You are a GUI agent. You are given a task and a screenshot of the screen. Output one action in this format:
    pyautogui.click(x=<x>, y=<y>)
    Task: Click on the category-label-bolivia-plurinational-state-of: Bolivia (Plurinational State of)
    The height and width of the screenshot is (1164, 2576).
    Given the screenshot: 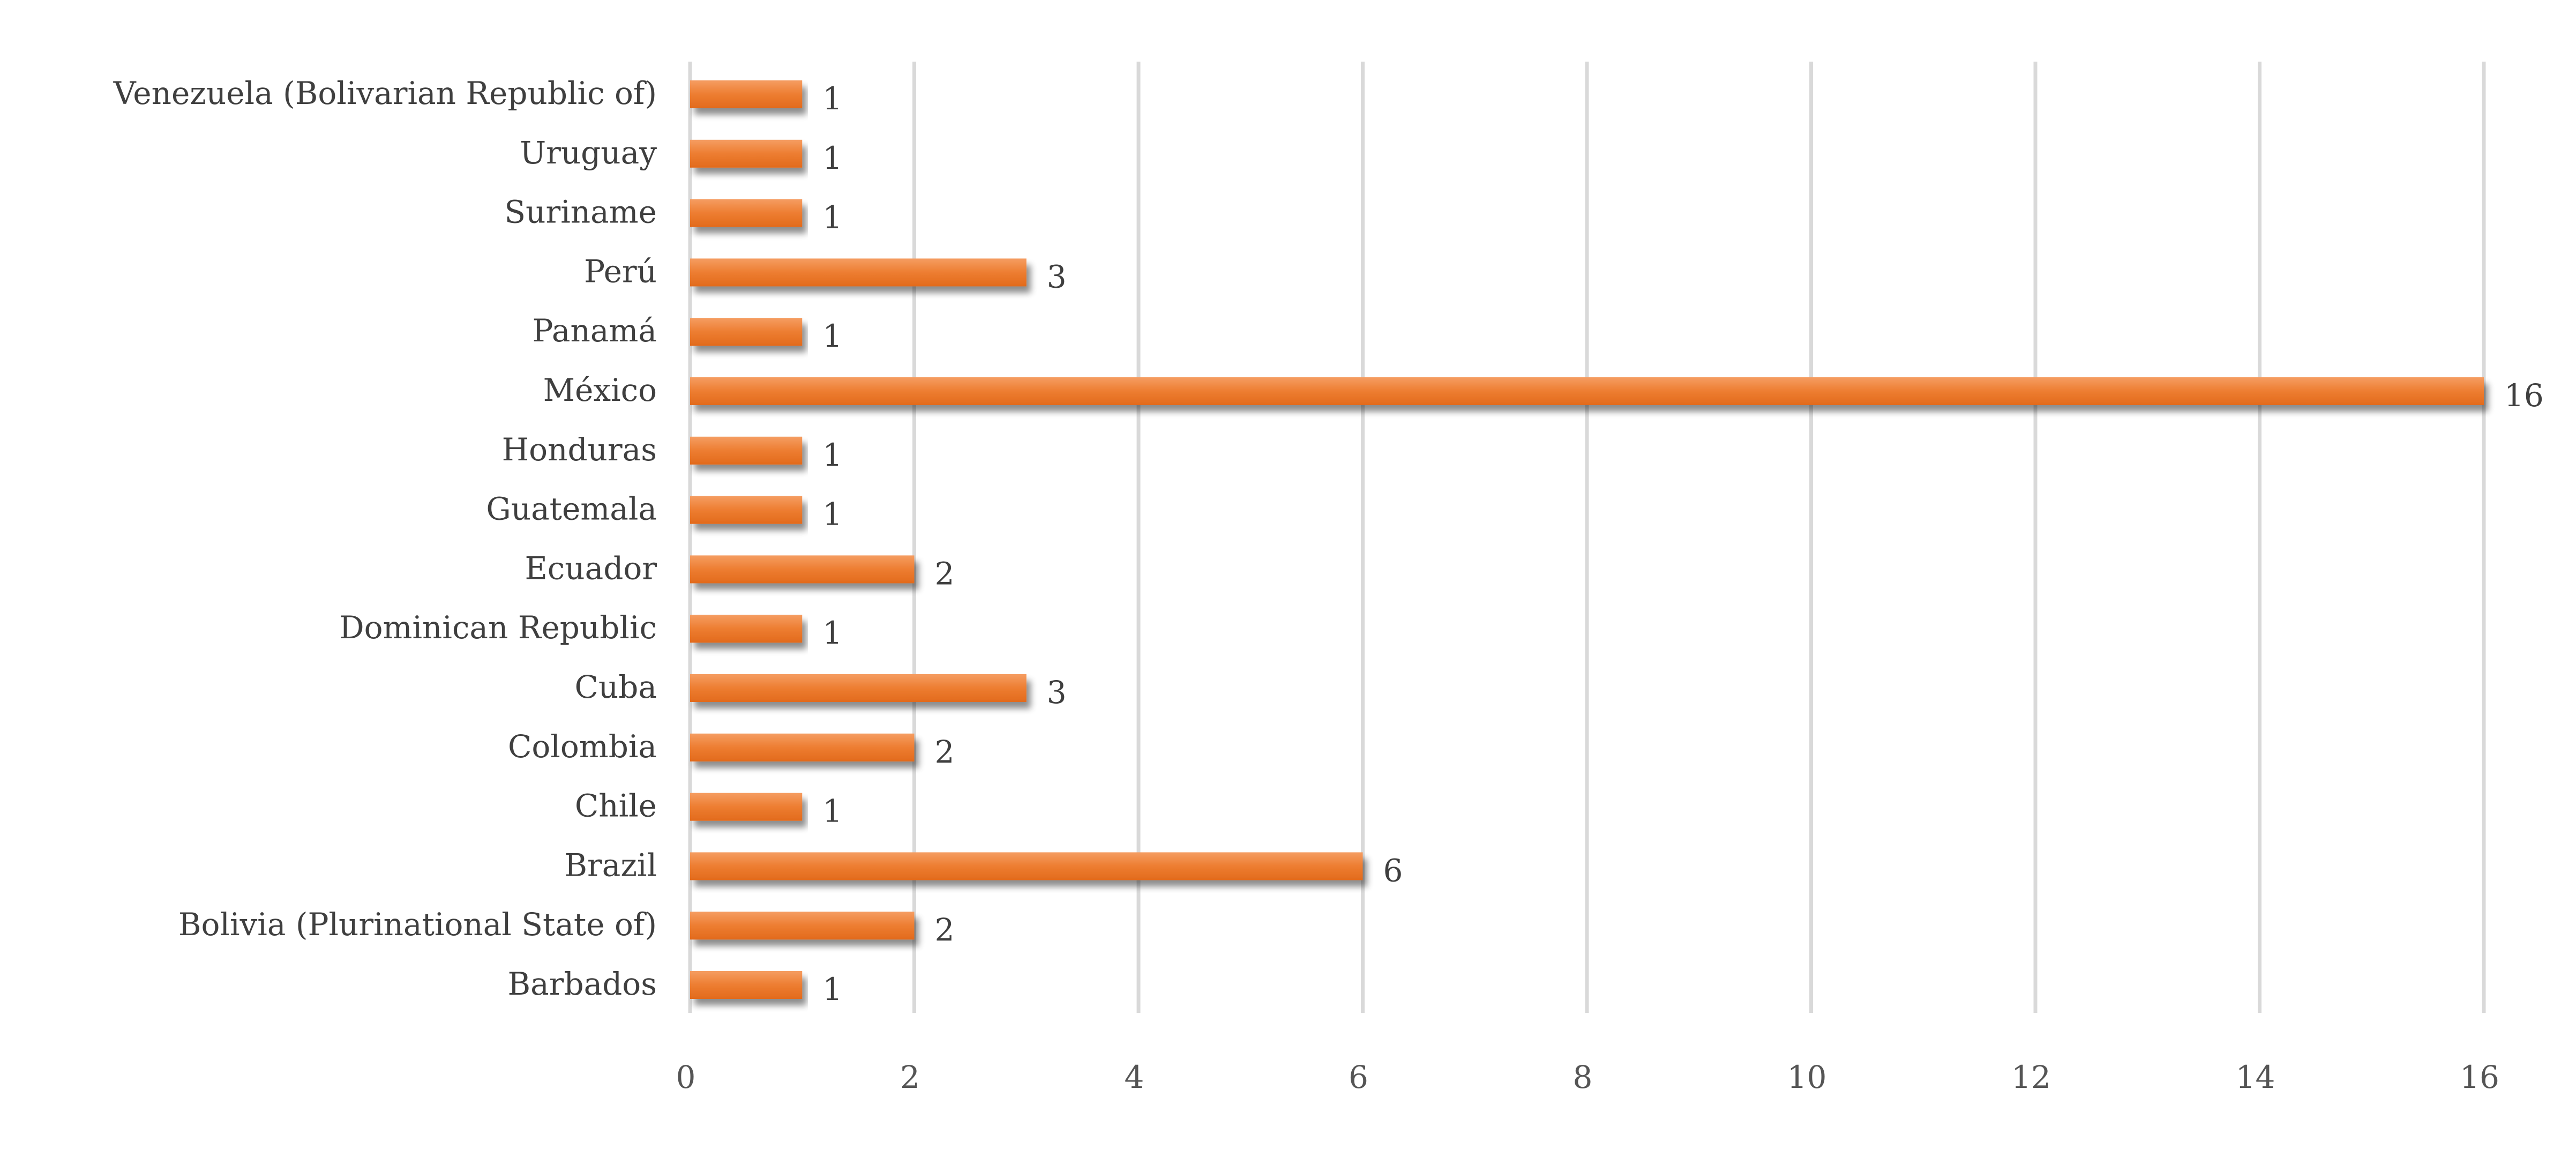 What is the action you would take?
    pyautogui.click(x=417, y=924)
    